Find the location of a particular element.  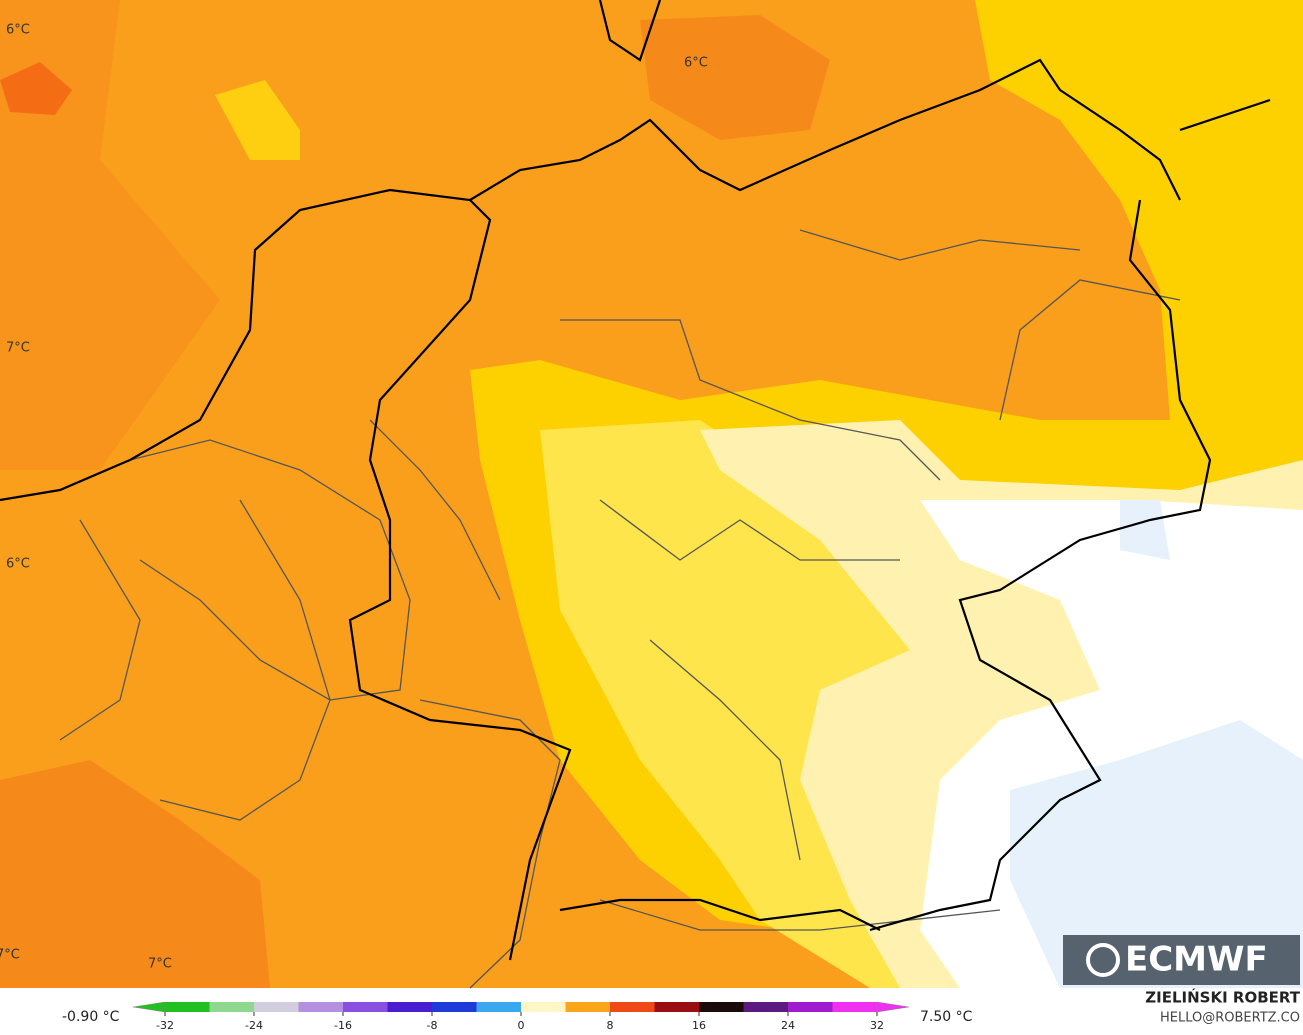

logo: ECMWF is located at coordinates (1181, 960).